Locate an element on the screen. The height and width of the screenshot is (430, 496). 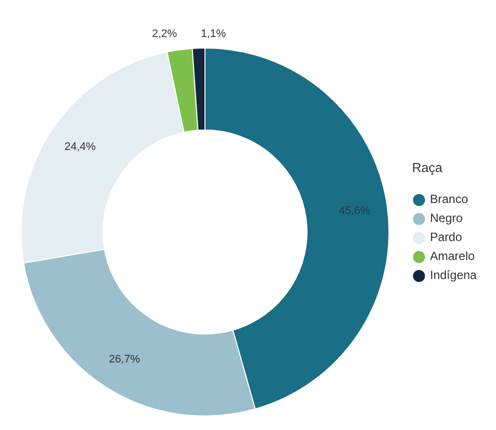
legend-title: Raça is located at coordinates (428, 167).